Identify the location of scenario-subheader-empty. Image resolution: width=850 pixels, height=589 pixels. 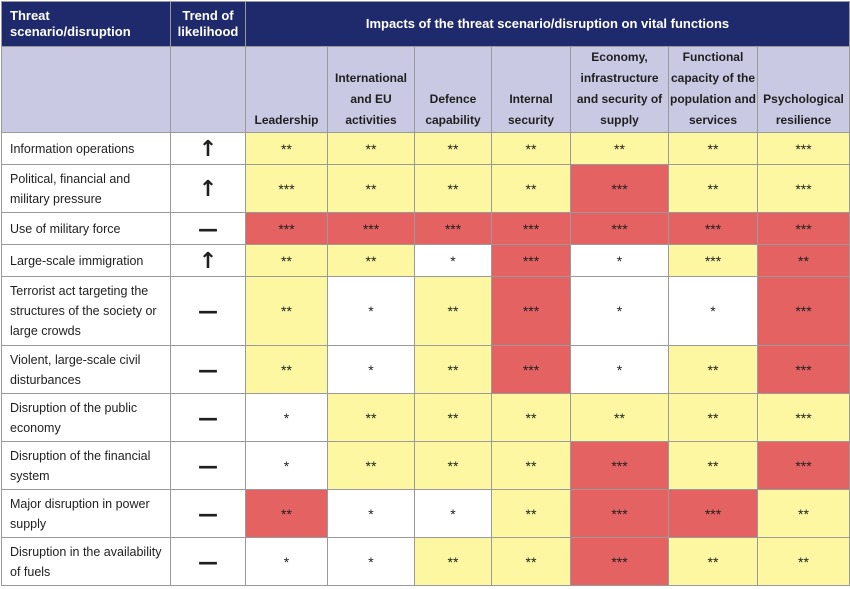
(86, 89).